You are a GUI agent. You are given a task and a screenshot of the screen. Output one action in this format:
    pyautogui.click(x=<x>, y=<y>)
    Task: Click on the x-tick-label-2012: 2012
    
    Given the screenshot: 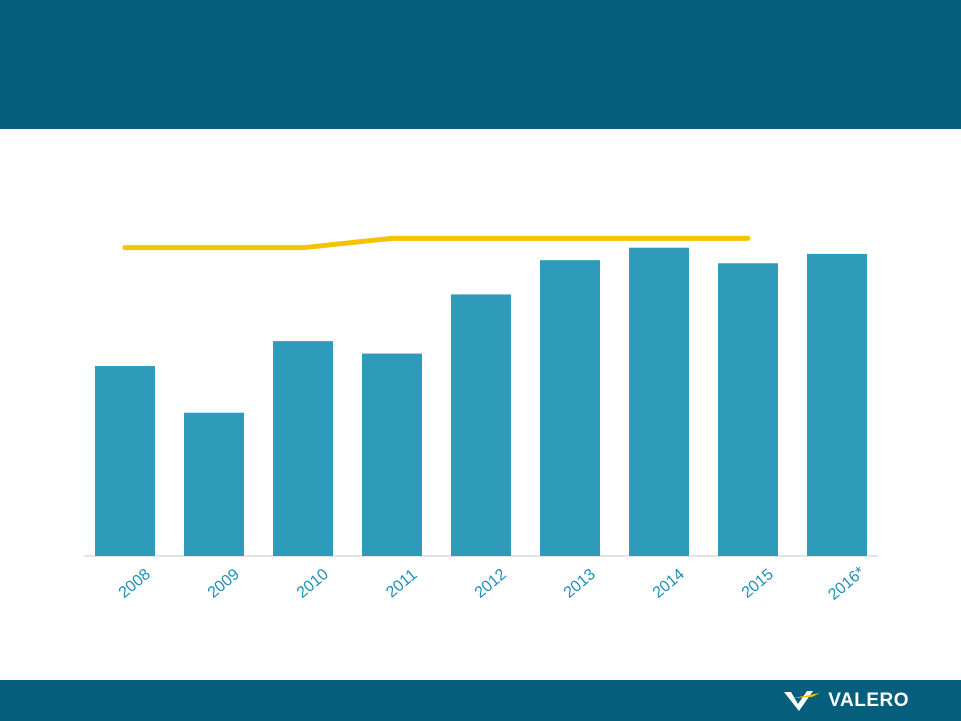 What is the action you would take?
    pyautogui.click(x=491, y=584)
    